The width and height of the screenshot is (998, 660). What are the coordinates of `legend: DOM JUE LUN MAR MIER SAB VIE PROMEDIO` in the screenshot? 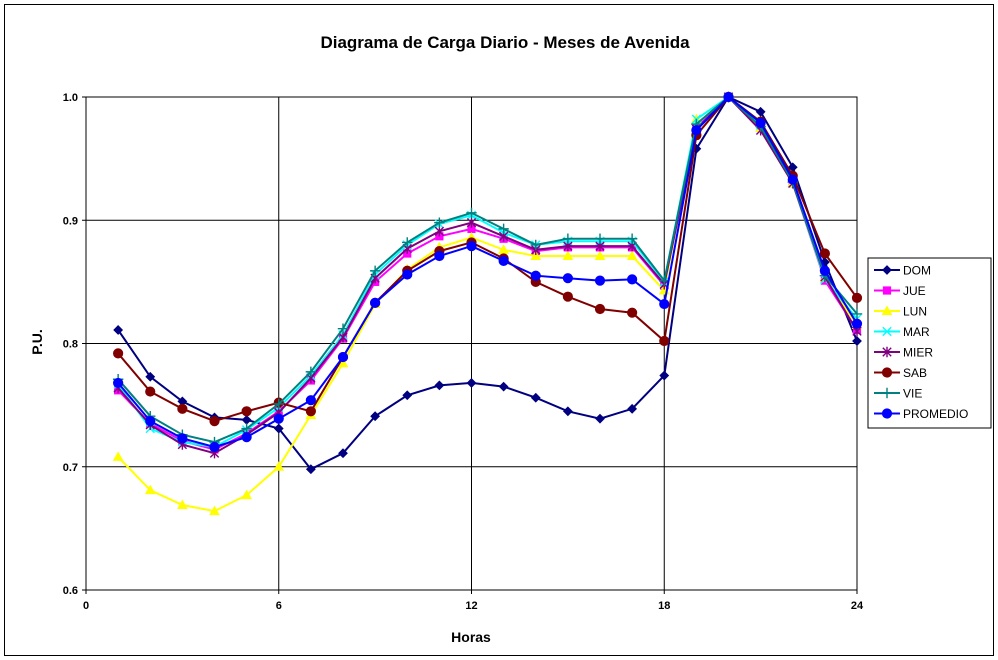 It's located at (929, 343).